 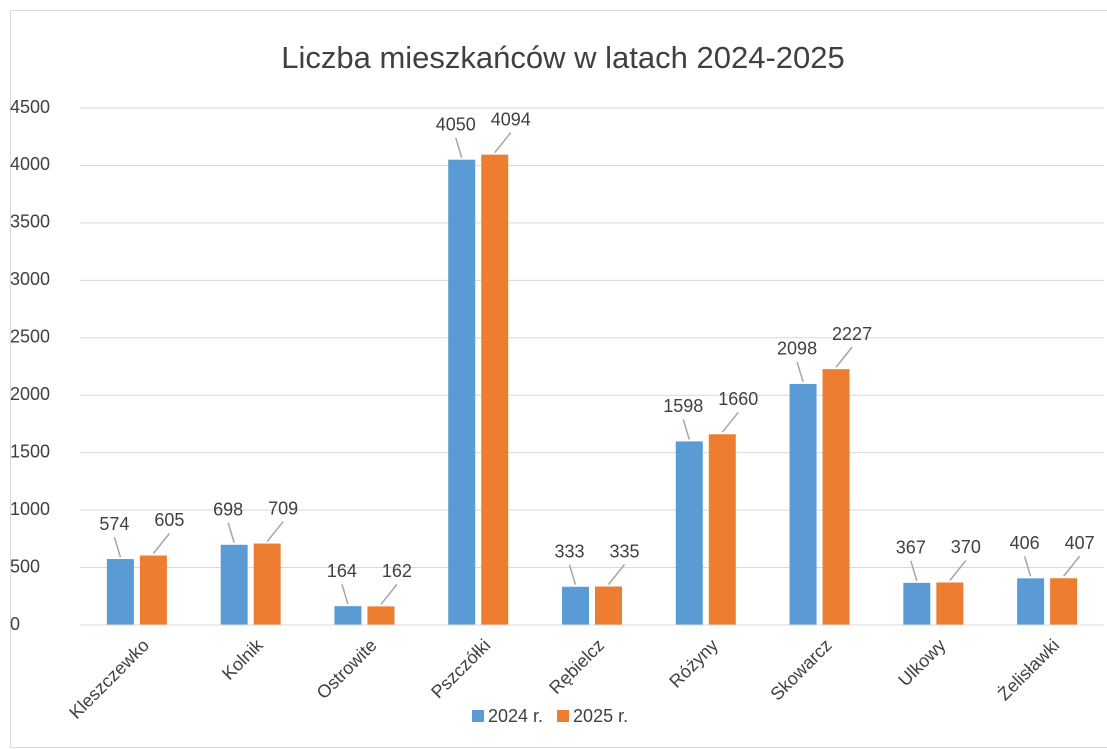 What do you see at coordinates (569, 551) in the screenshot?
I see `data-label: 333` at bounding box center [569, 551].